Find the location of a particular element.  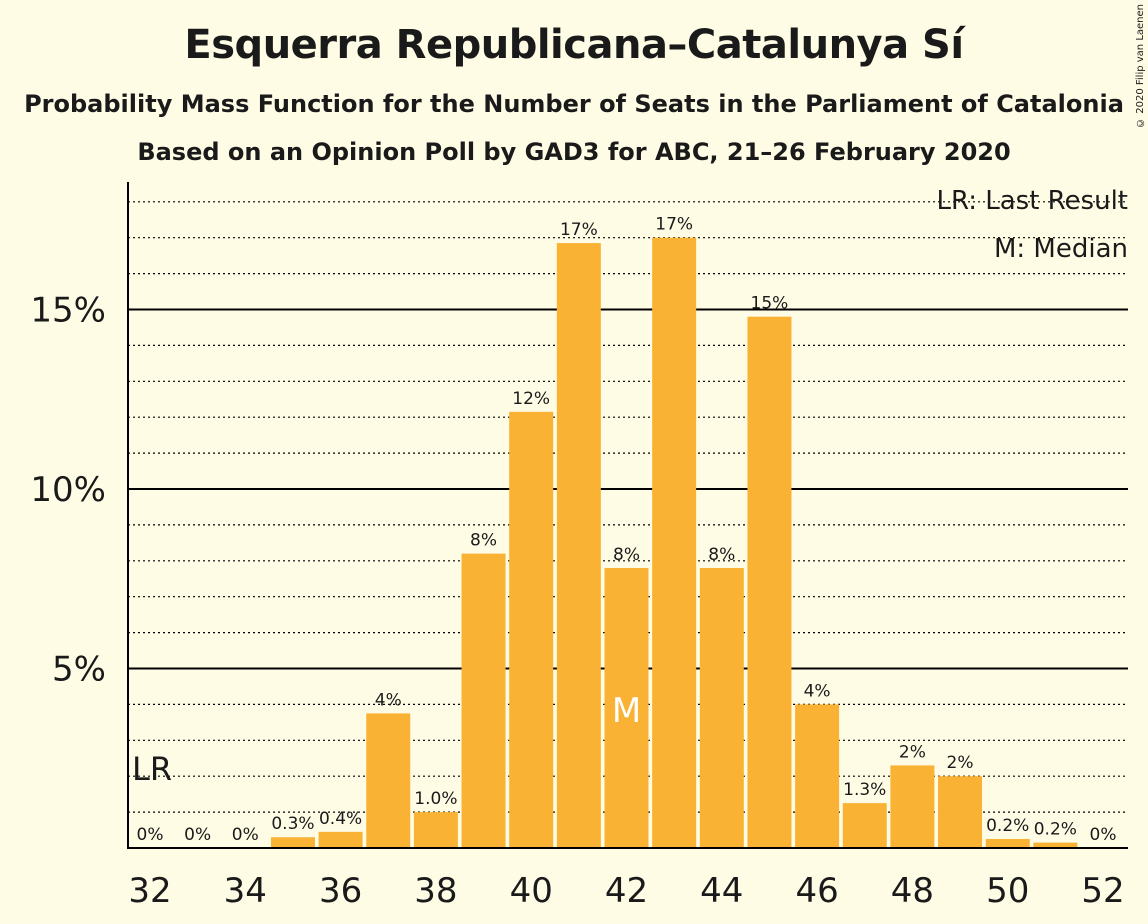

legend-median: M: Median is located at coordinates (1061, 249).